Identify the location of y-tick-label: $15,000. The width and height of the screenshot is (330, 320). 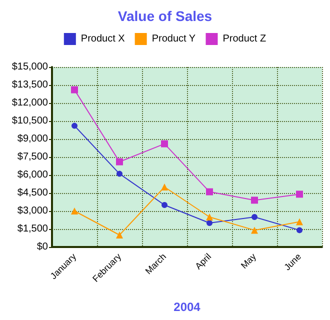
(30, 67).